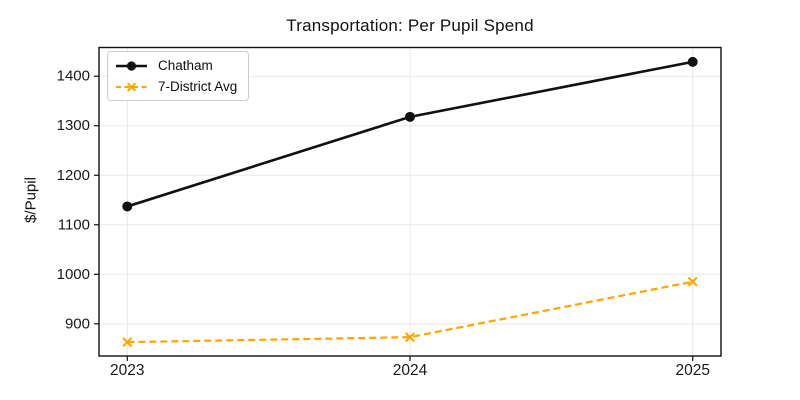 The width and height of the screenshot is (800, 400). Describe the element at coordinates (185, 65) in the screenshot. I see `legend-label-chatham: Chatham` at that location.